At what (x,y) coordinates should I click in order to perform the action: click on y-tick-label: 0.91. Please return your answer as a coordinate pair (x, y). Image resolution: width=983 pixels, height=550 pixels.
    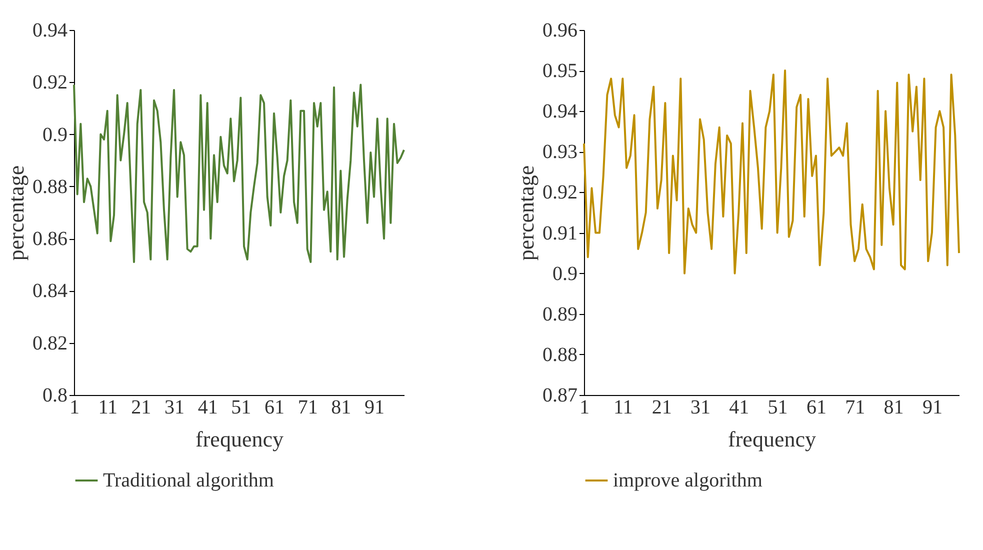
    Looking at the image, I should click on (560, 233).